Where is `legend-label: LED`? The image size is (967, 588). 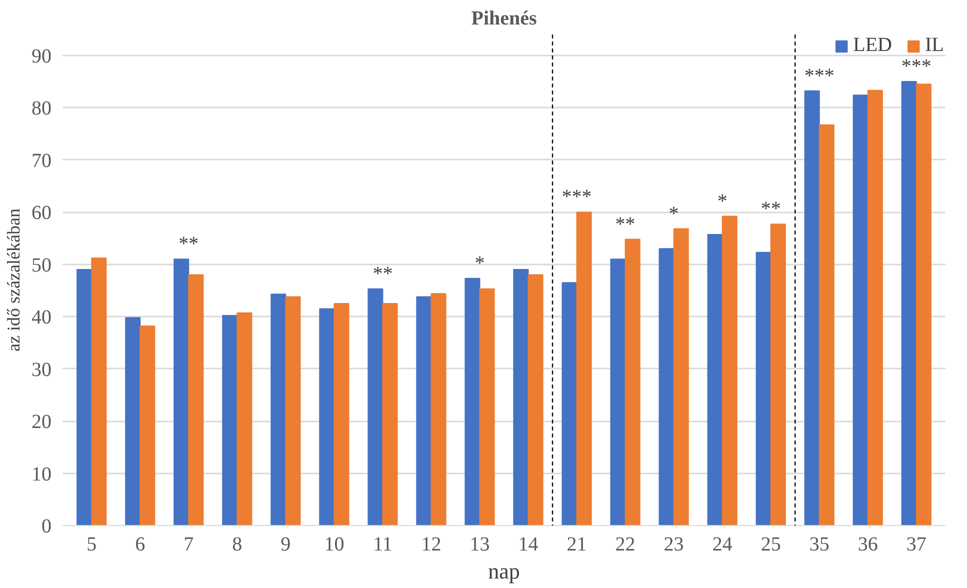 legend-label: LED is located at coordinates (872, 45).